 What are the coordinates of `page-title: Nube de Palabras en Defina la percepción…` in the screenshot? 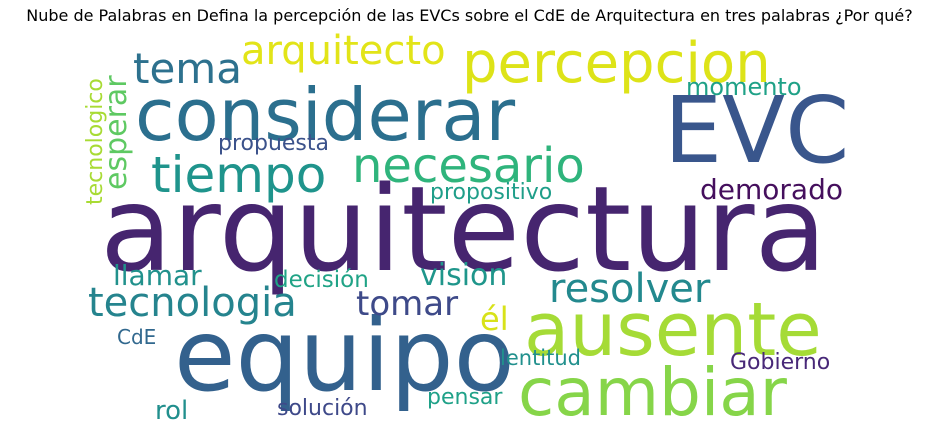 It's located at (469, 15).